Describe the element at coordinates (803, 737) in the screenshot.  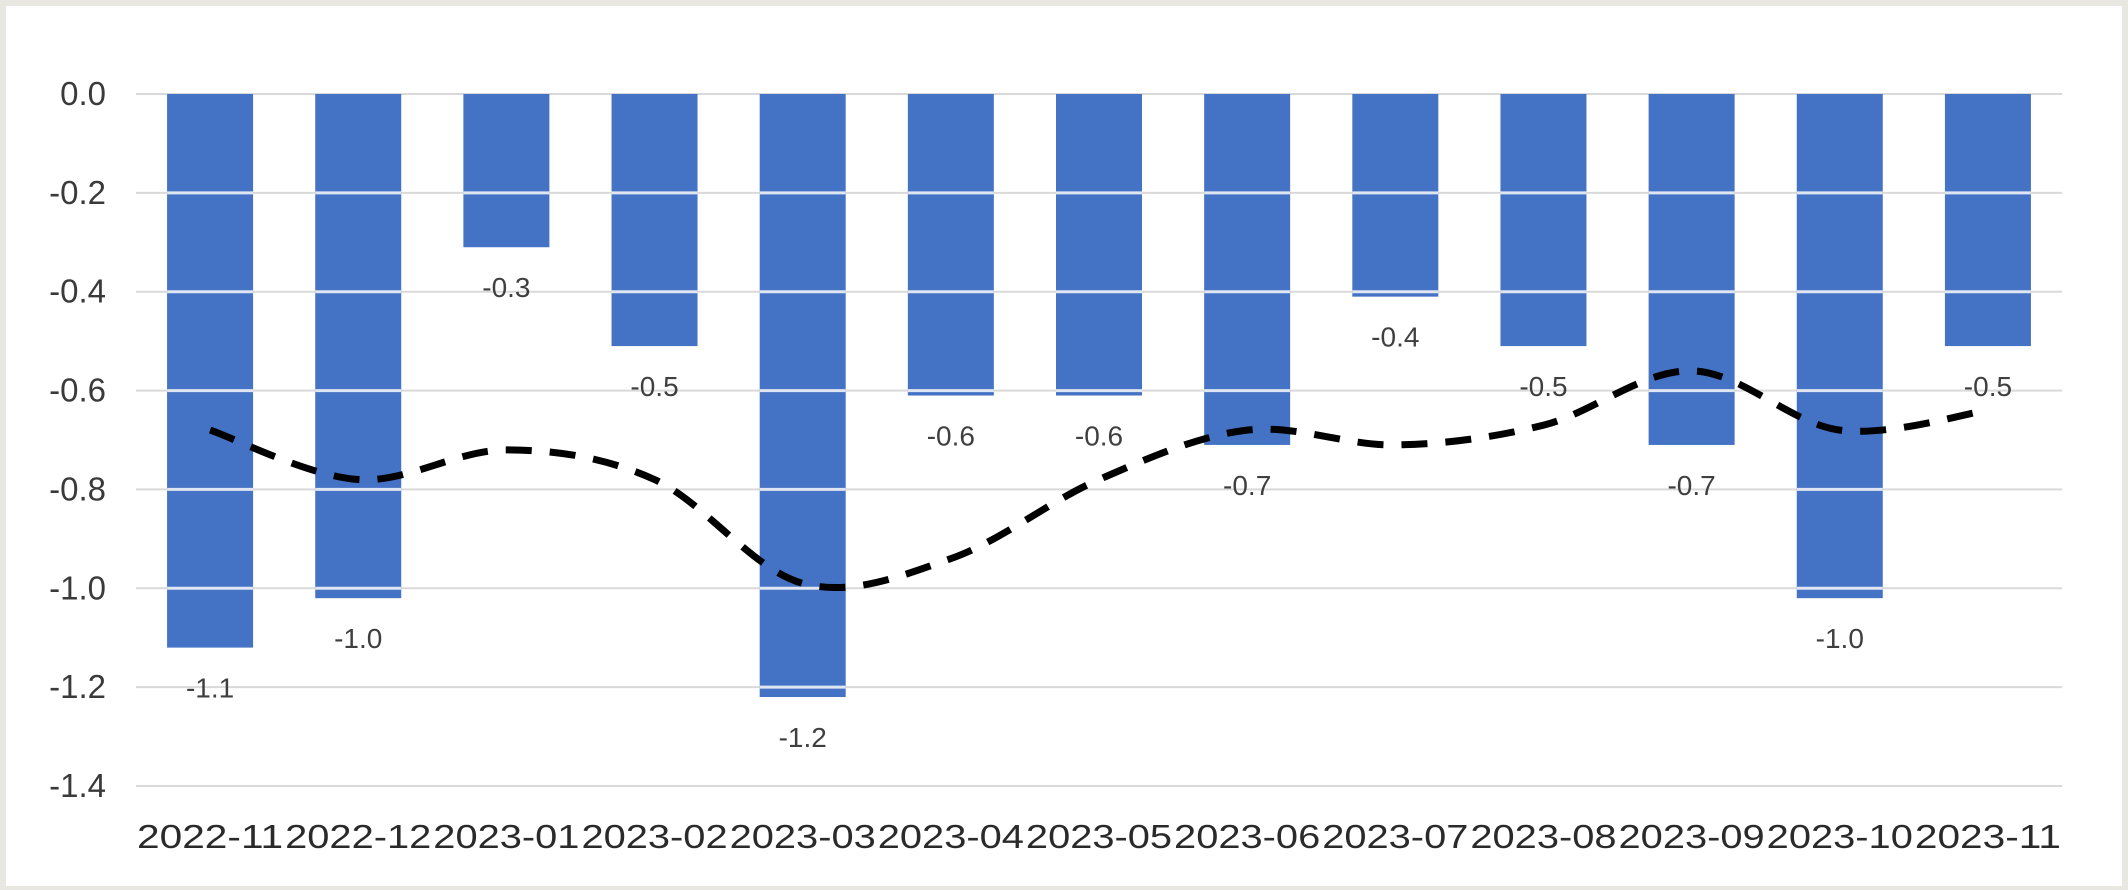
I see `data-label-2023-03: -1.2` at that location.